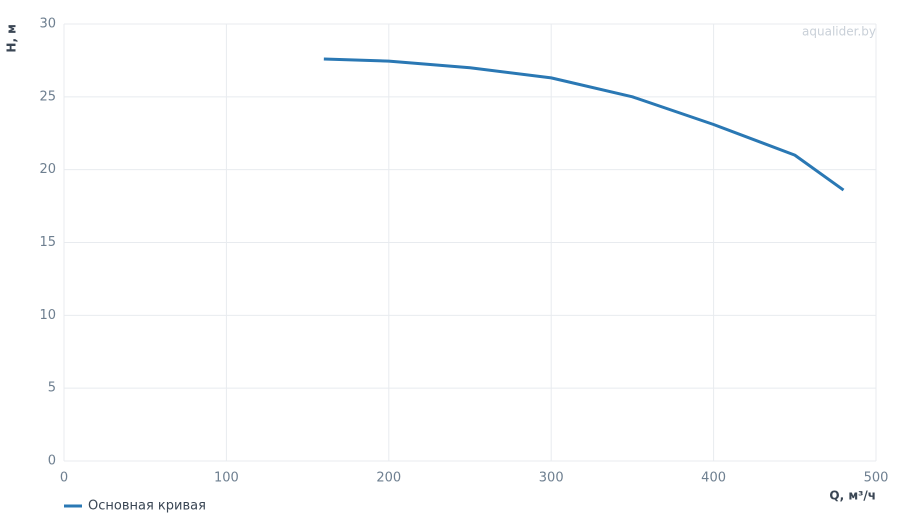 The image size is (900, 520). What do you see at coordinates (47, 169) in the screenshot?
I see `y-tick-label: 20` at bounding box center [47, 169].